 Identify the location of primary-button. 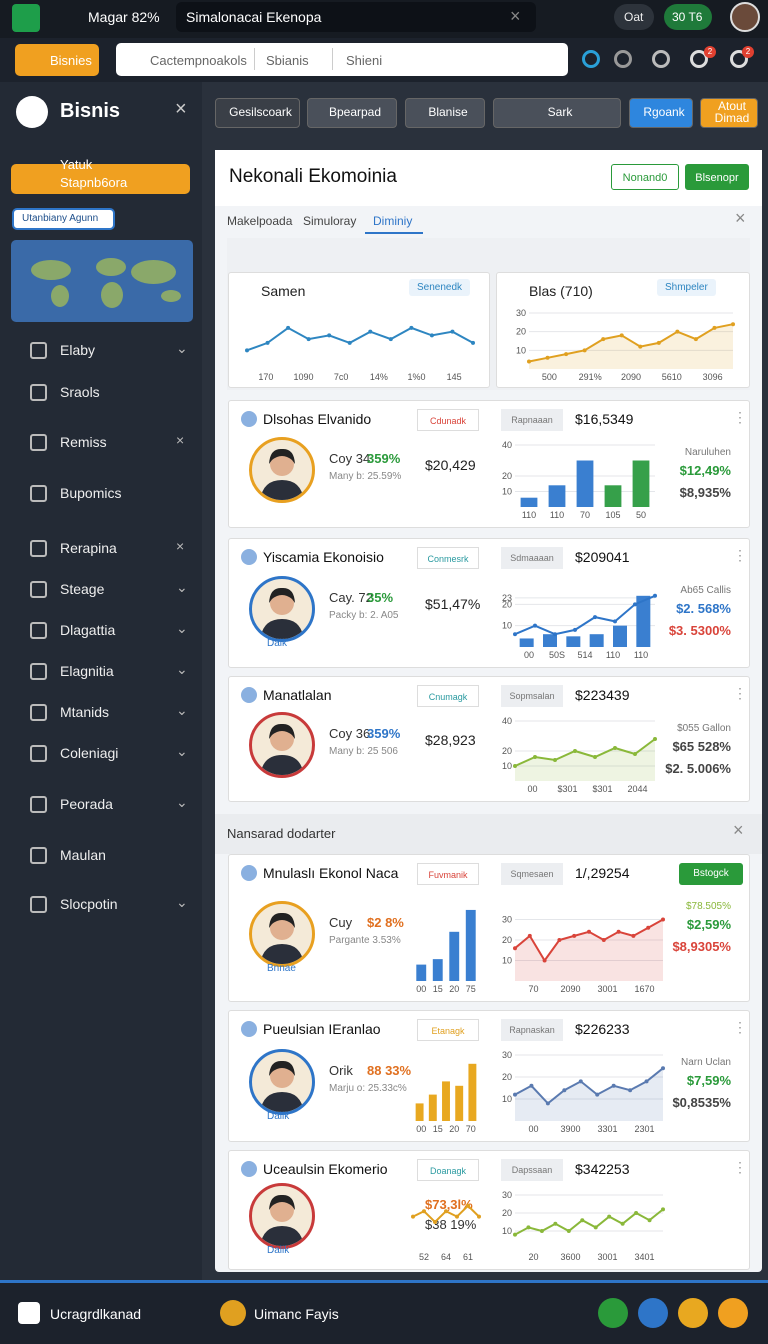
(57, 60).